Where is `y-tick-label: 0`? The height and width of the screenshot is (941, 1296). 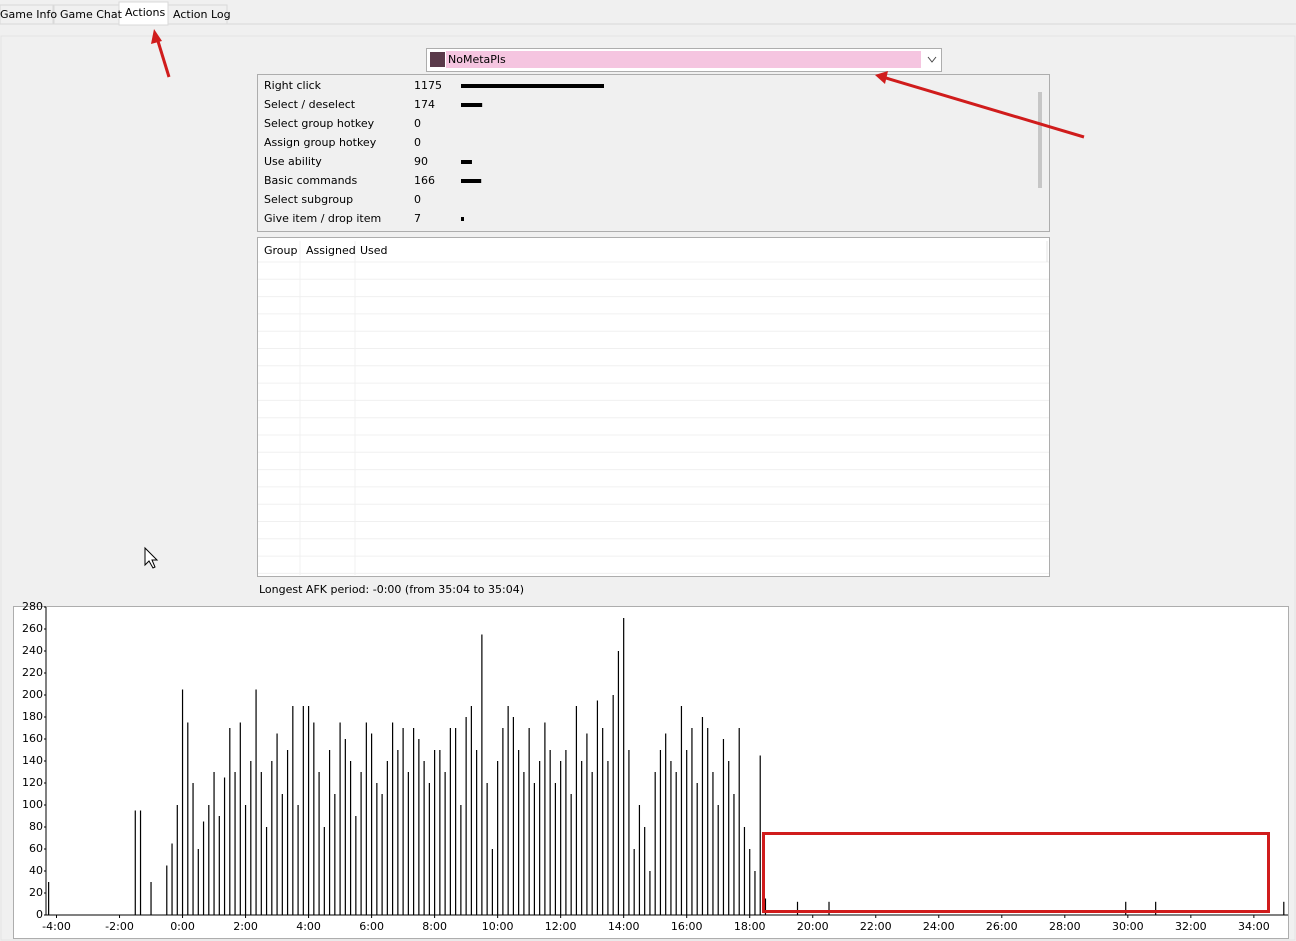
y-tick-label: 0 is located at coordinates (39, 914).